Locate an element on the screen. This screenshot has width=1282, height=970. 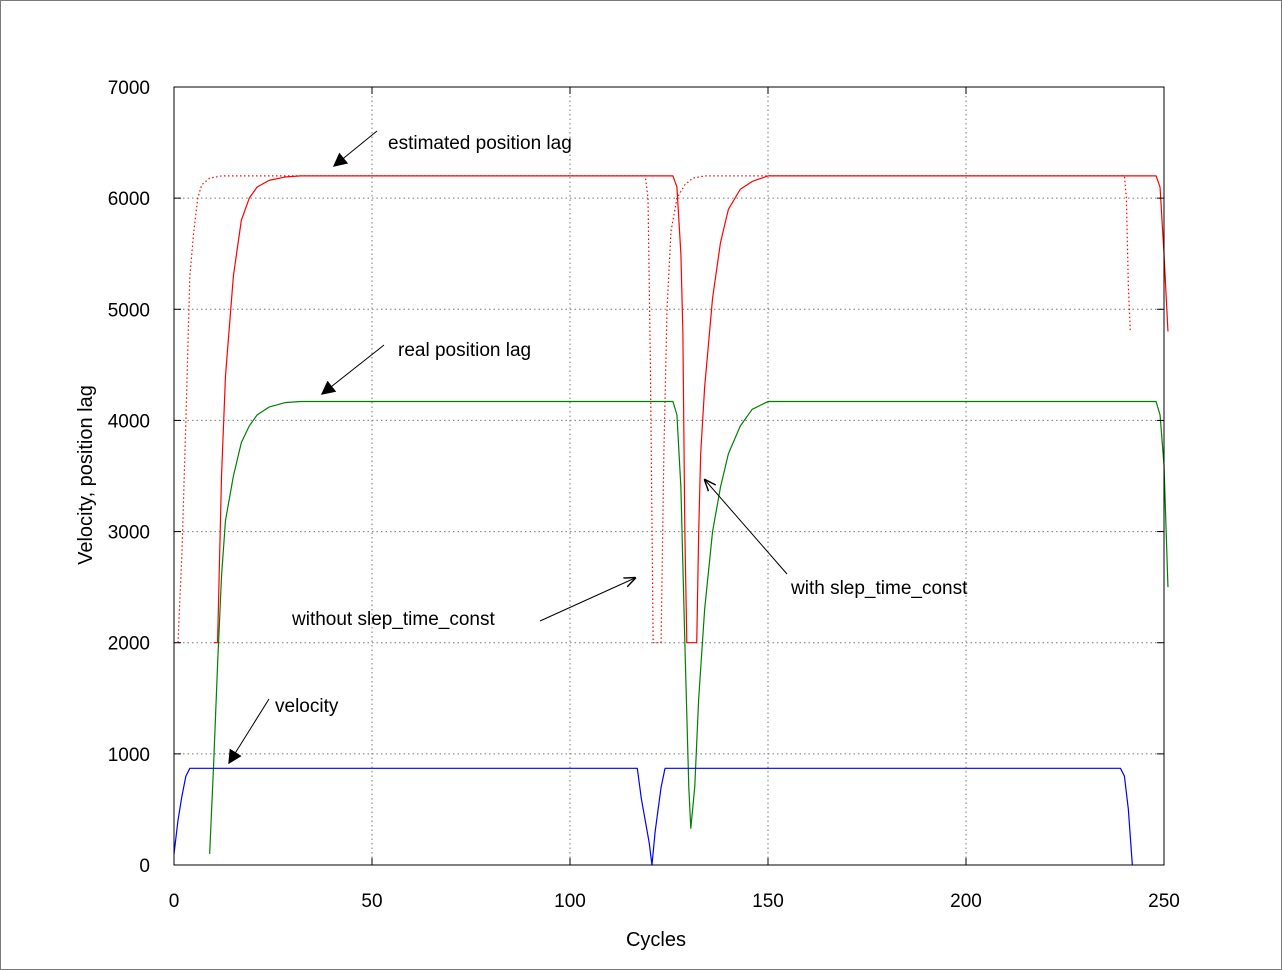
x-tick-label: 150 is located at coordinates (768, 901).